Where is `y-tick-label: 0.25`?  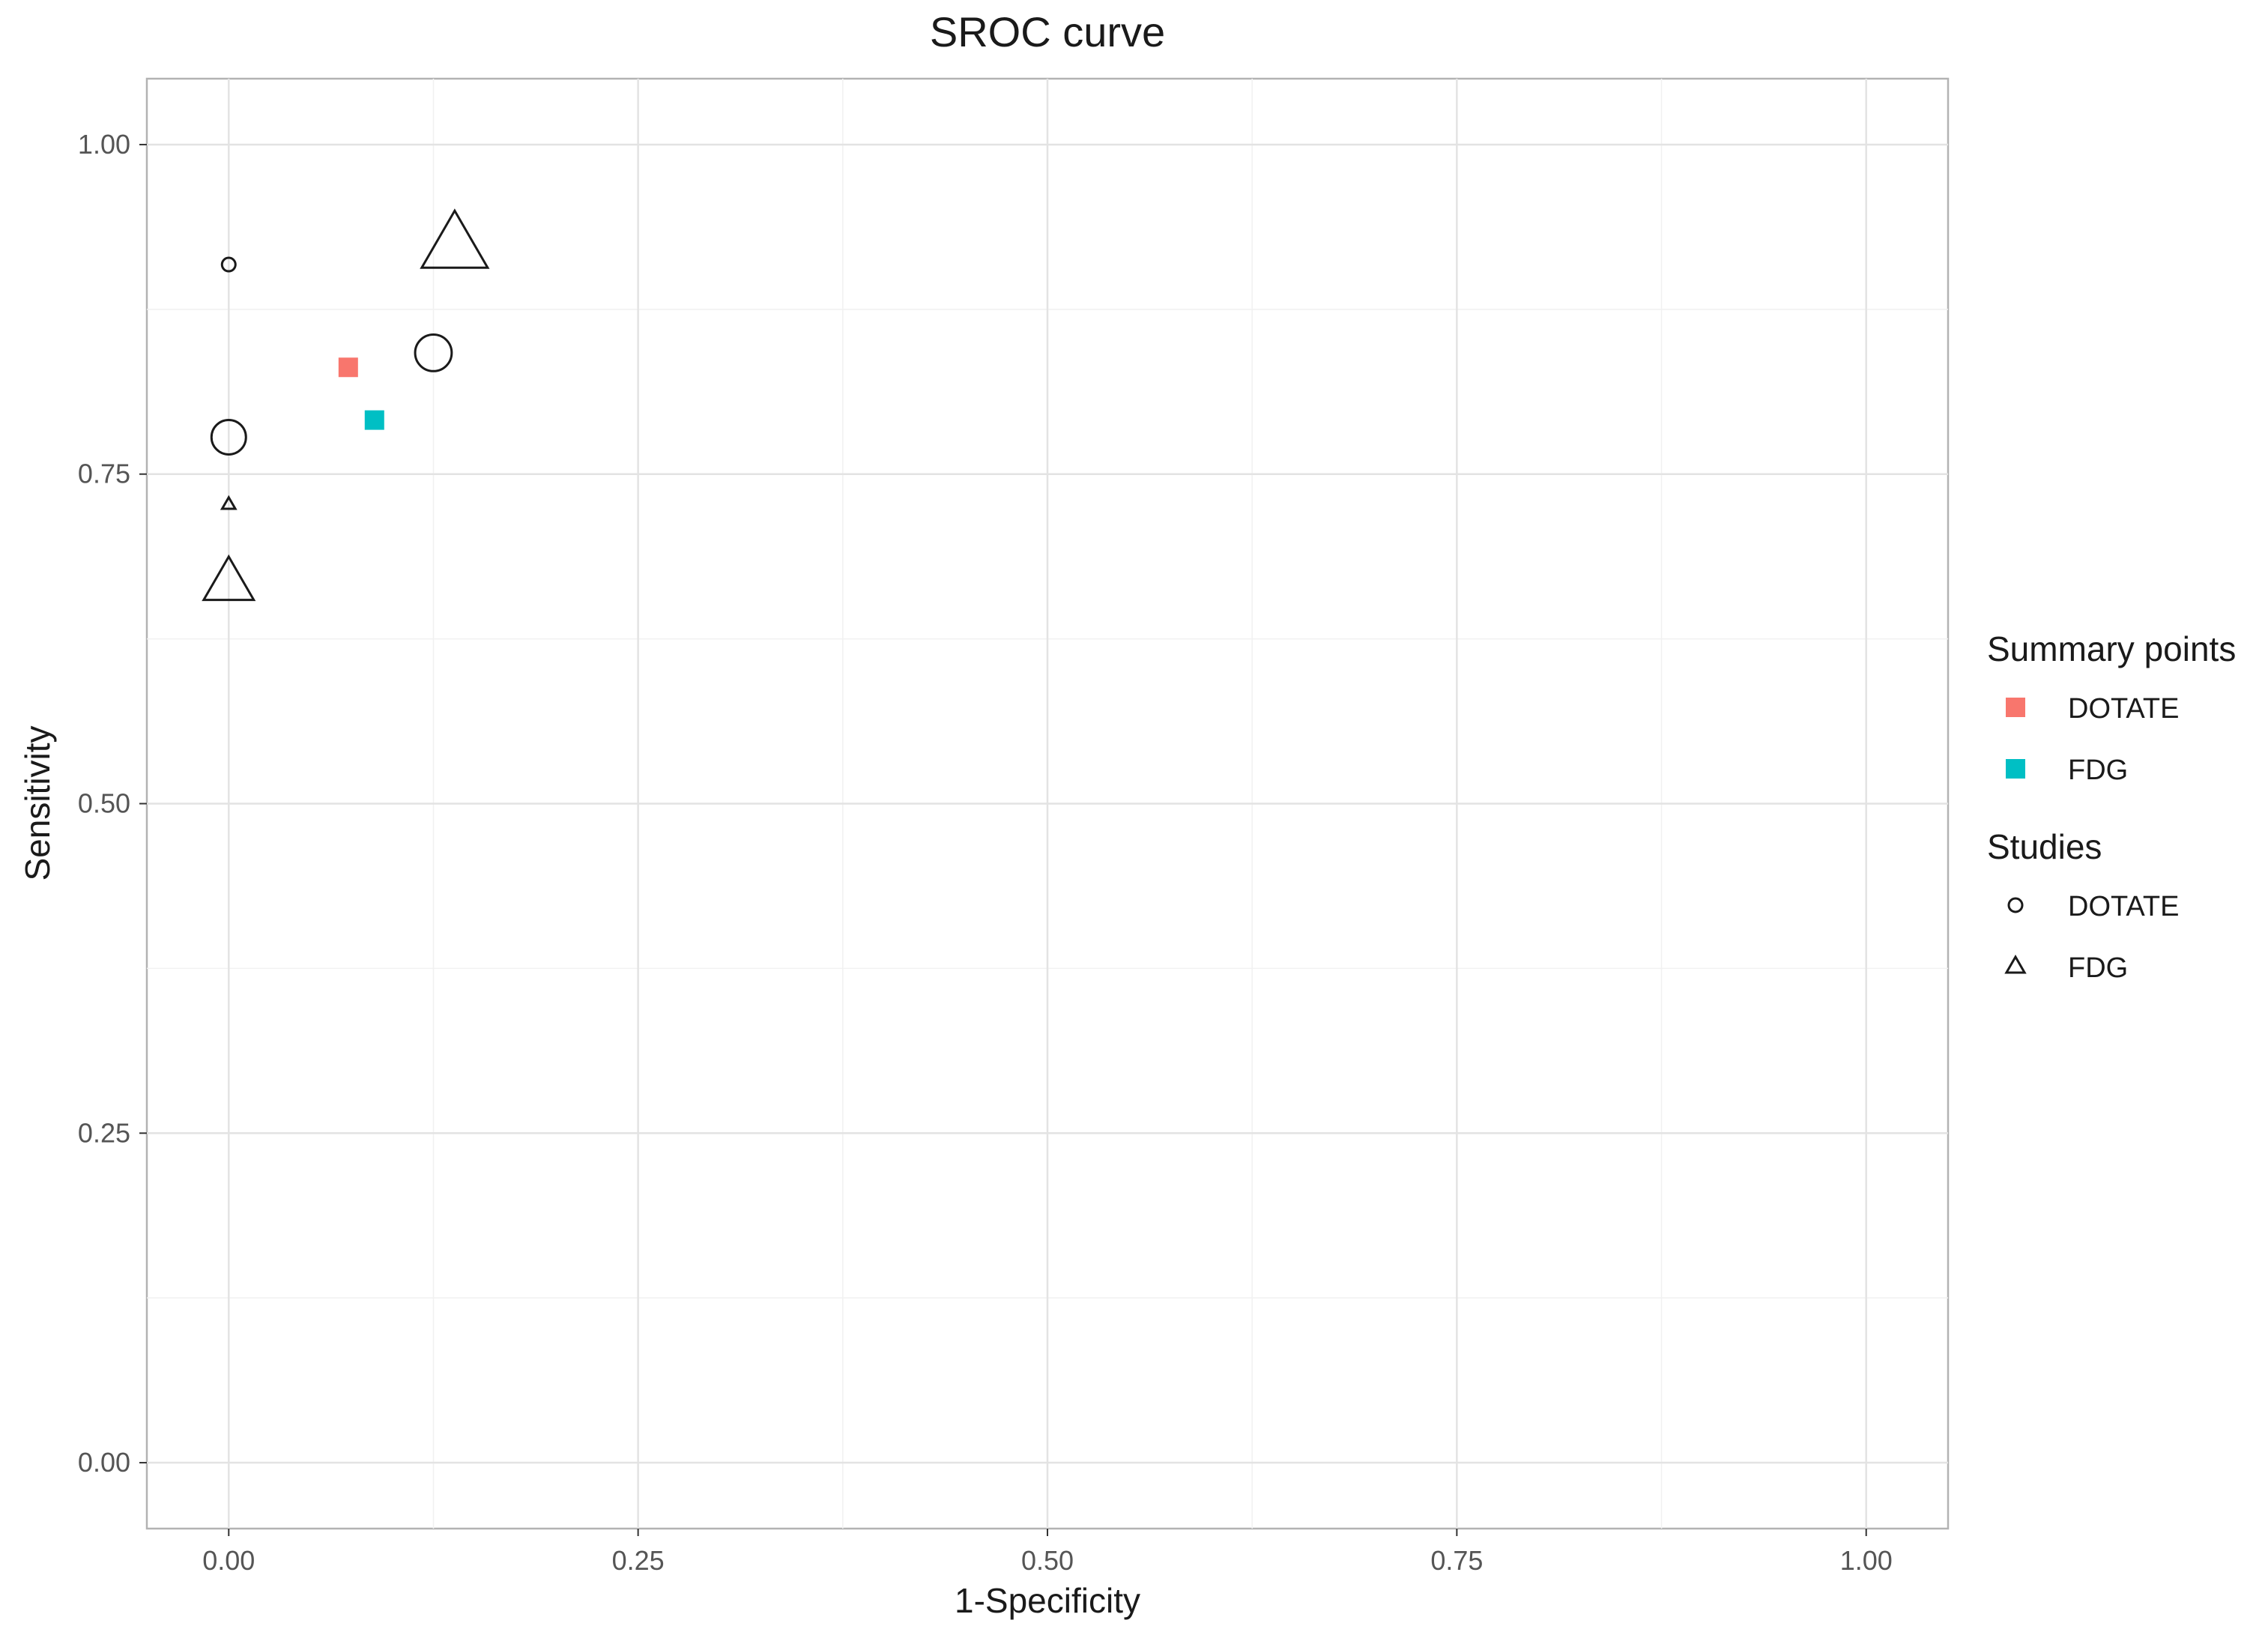 y-tick-label: 0.25 is located at coordinates (104, 1132).